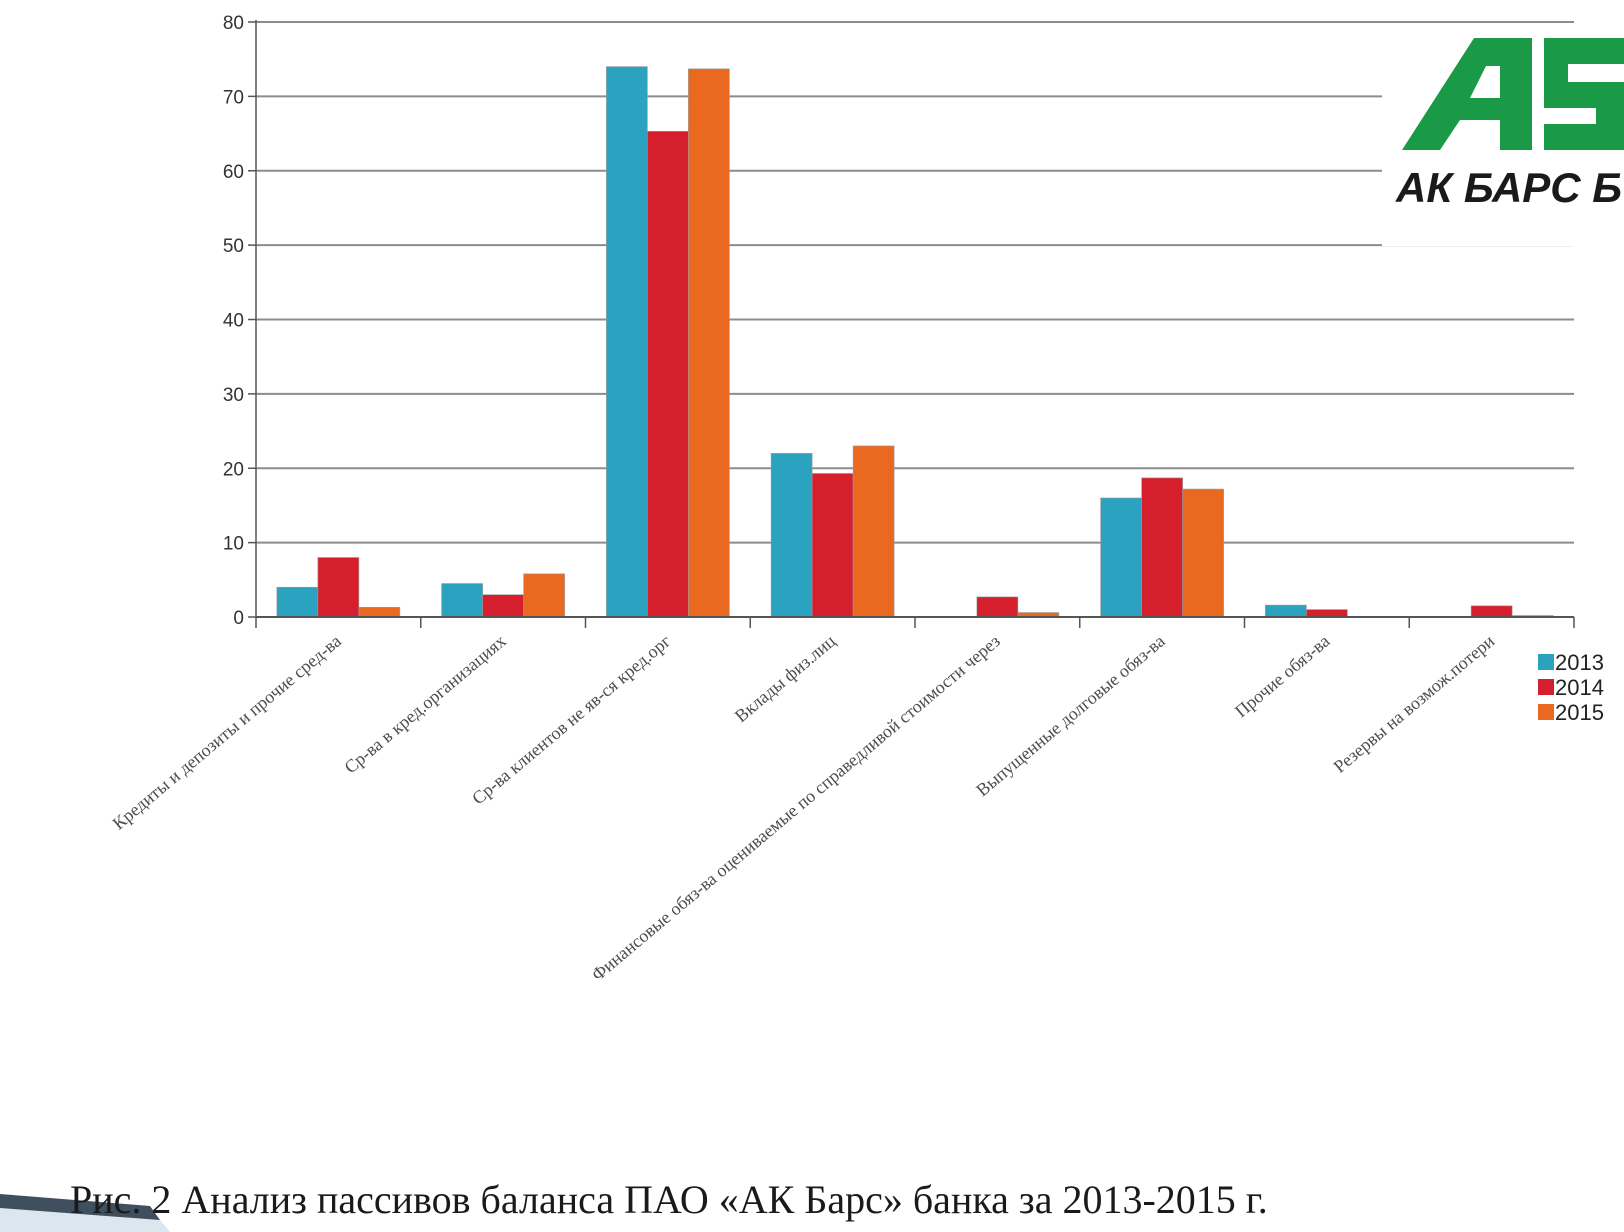 The image size is (1624, 1232). I want to click on x-category-label: Вклады физ.лиц, so click(785, 679).